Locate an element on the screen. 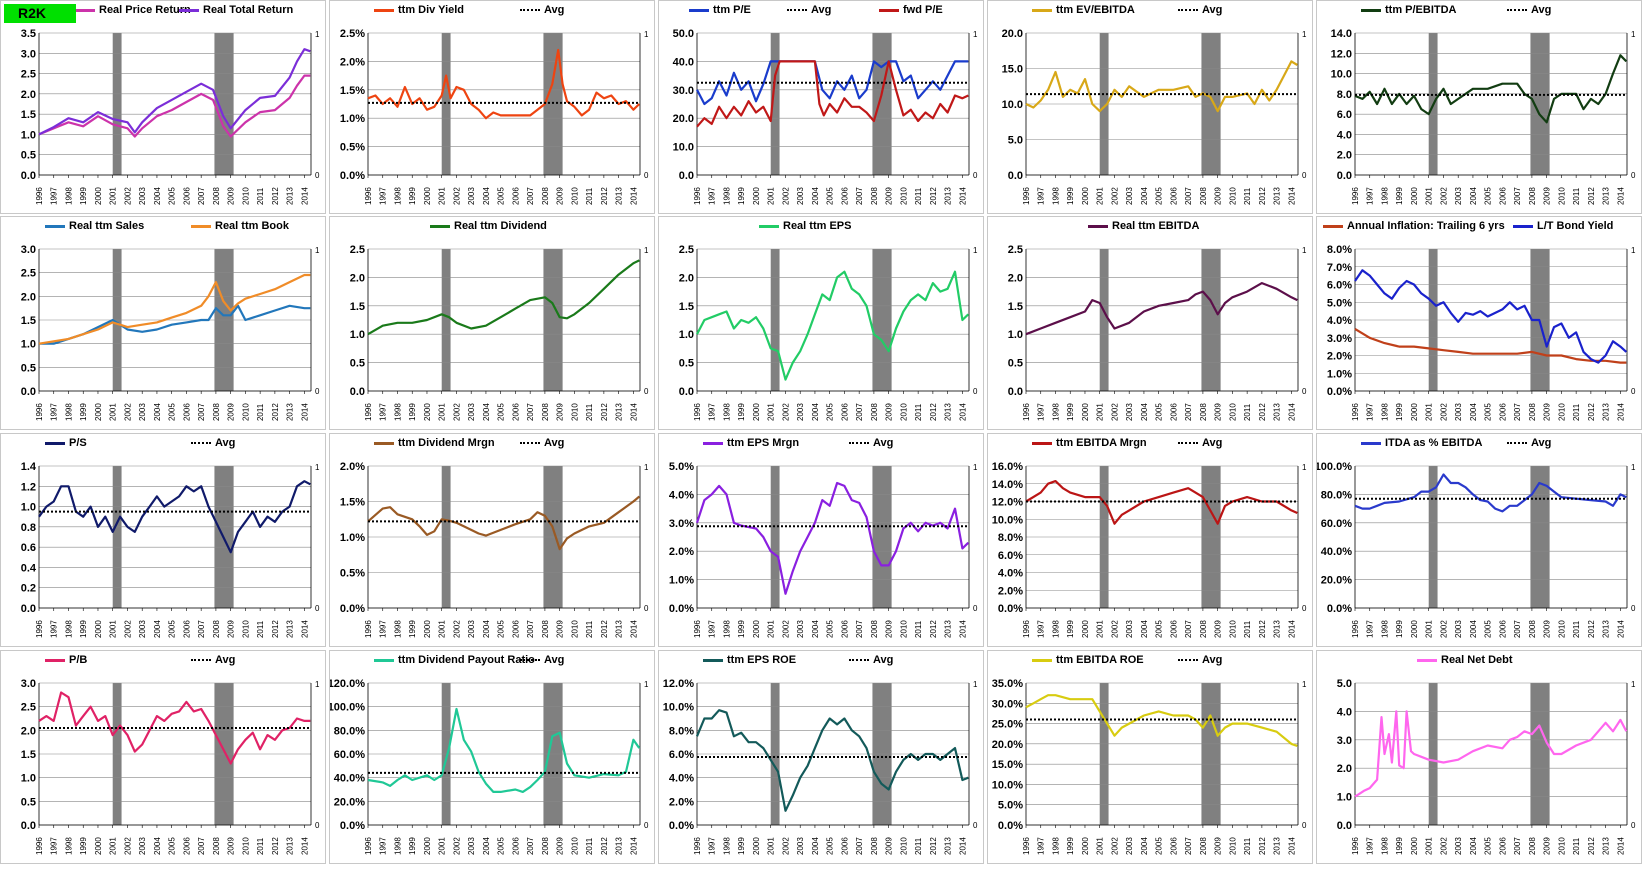 The image size is (1644, 870). x-tick-label: 2008 is located at coordinates (216, 196).